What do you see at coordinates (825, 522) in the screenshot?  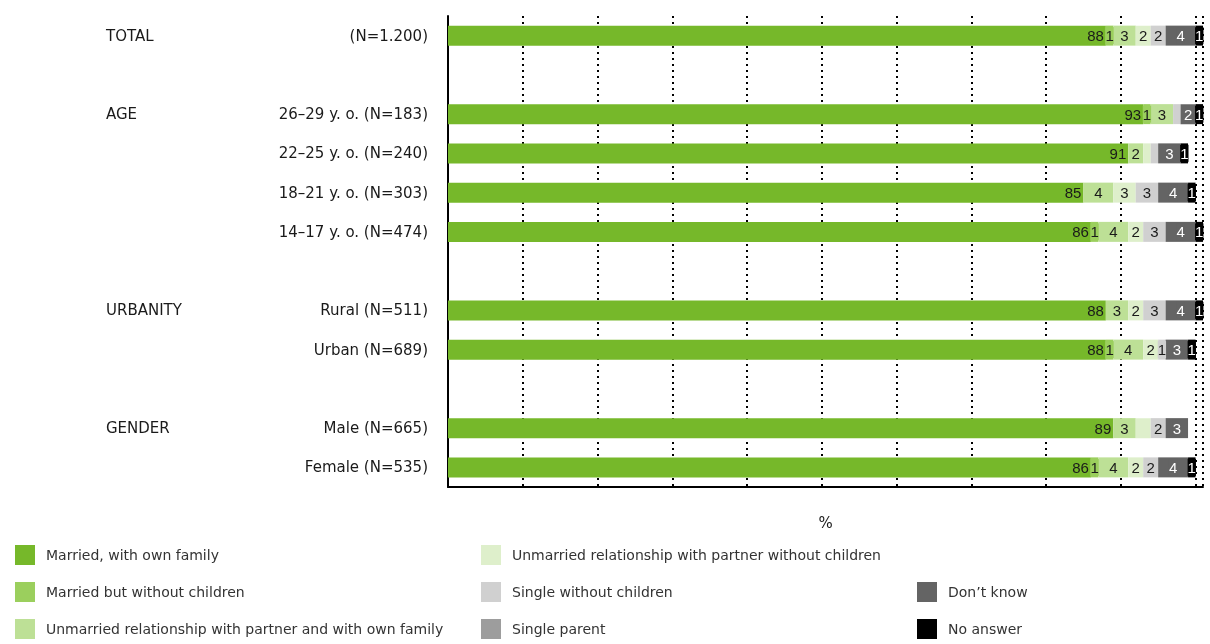 I see `x-axis-title: %` at bounding box center [825, 522].